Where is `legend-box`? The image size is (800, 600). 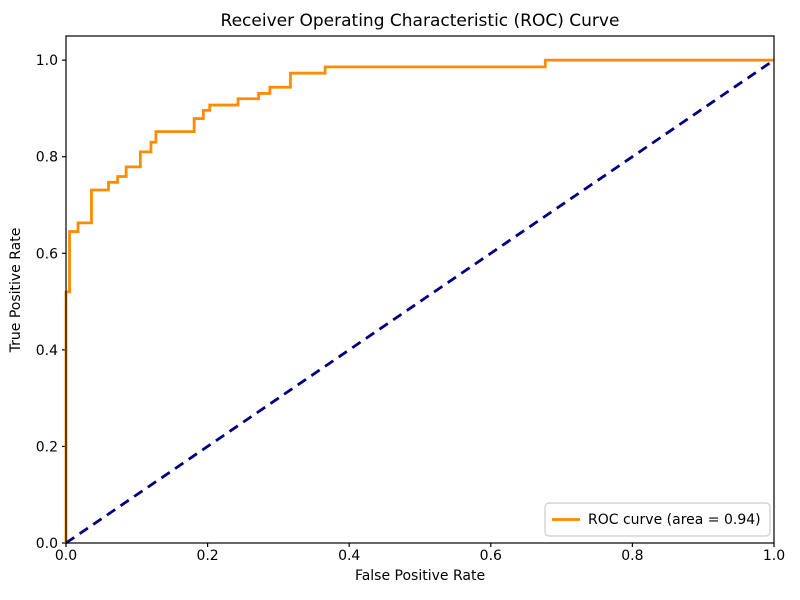 legend-box is located at coordinates (657, 519).